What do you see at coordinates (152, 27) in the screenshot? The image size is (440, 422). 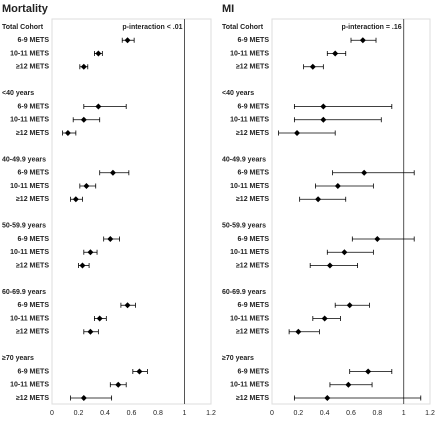 I see `annotation: p-interaction < .01` at bounding box center [152, 27].